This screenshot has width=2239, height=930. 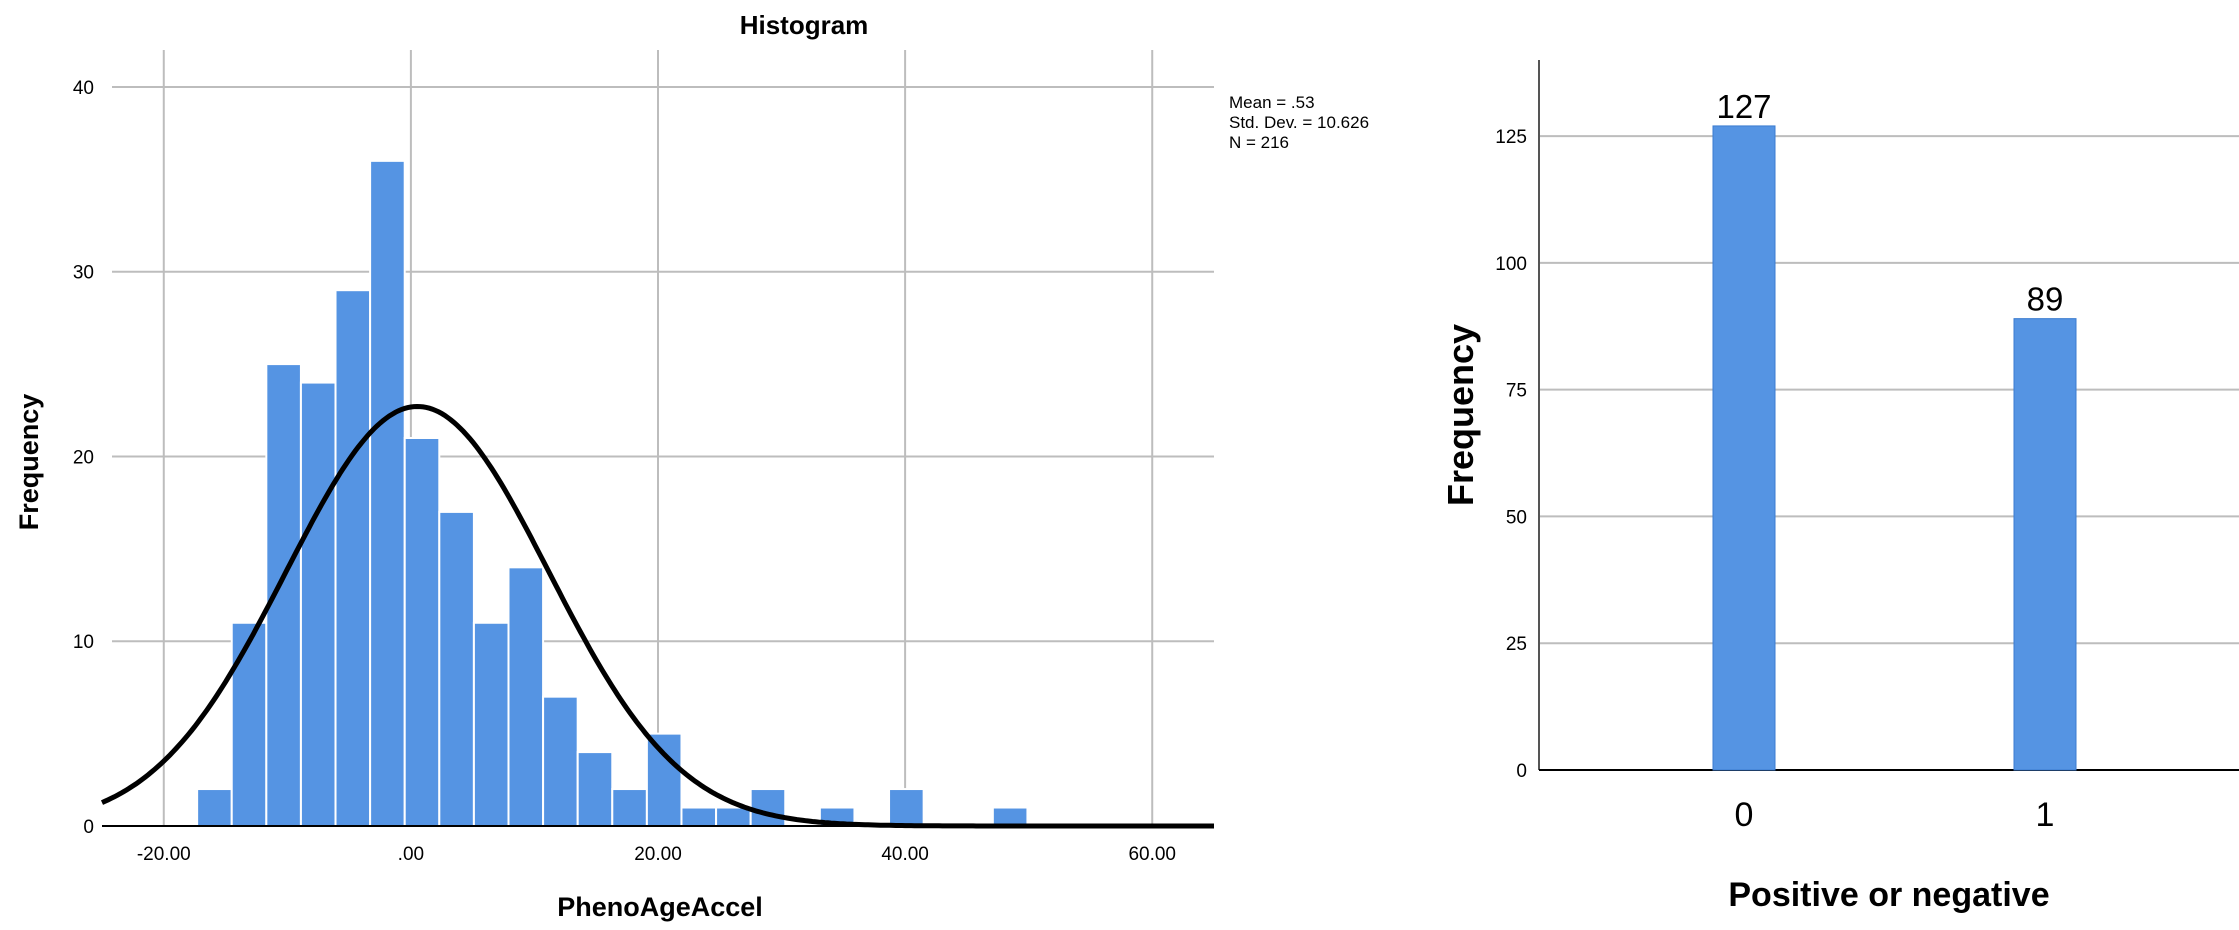 I want to click on bar-chart-data-label: 127, so click(x=1743, y=106).